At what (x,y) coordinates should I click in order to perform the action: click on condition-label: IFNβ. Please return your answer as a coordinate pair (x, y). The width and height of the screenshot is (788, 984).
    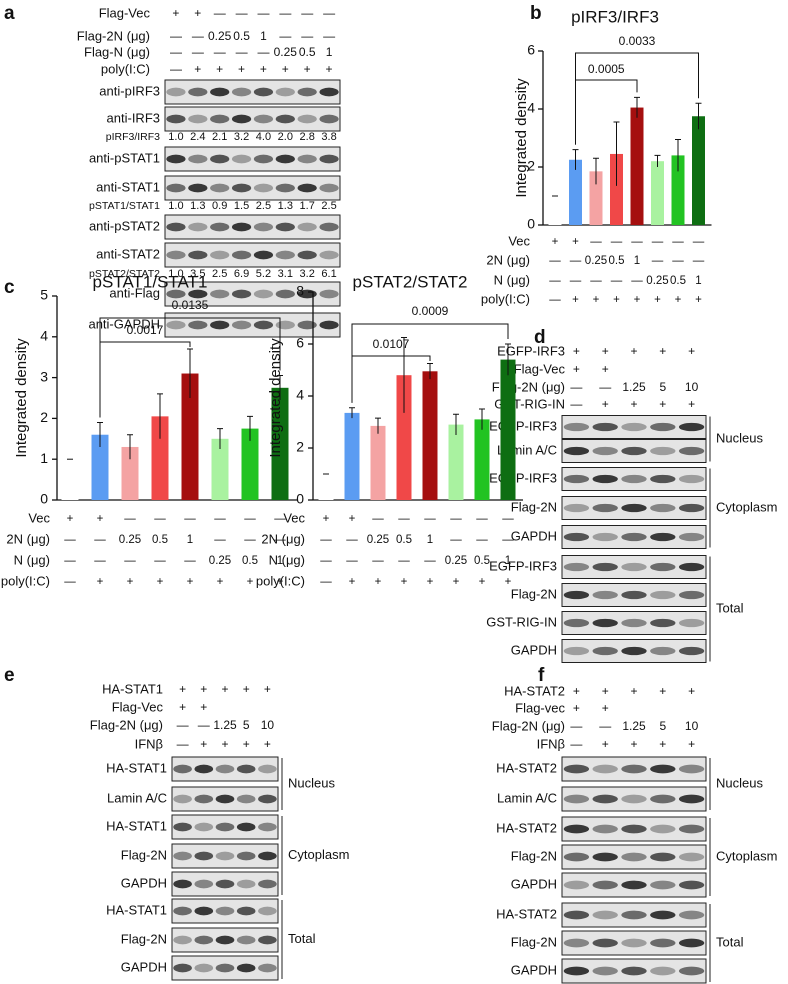
    Looking at the image, I should click on (149, 743).